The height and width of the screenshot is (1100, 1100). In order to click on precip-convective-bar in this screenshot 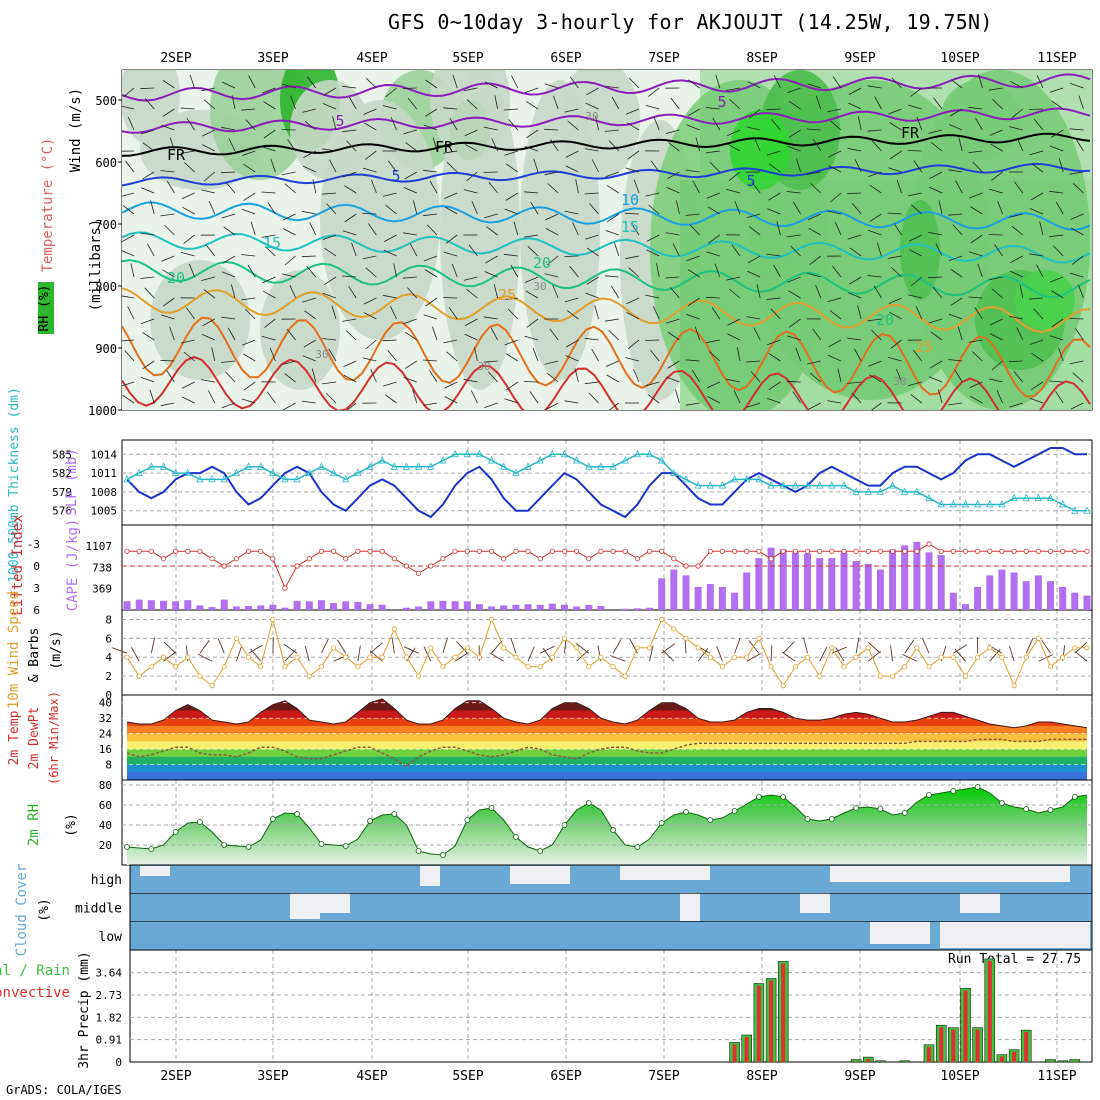, I will do `click(965, 1026)`.